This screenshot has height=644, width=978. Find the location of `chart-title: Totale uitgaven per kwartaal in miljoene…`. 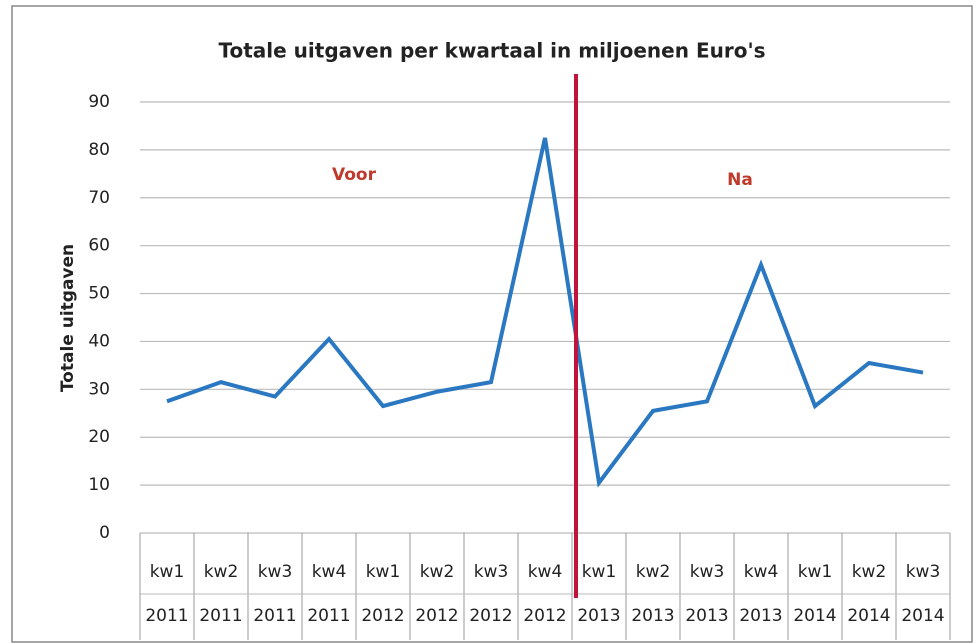

chart-title: Totale uitgaven per kwartaal in miljoene… is located at coordinates (492, 51).